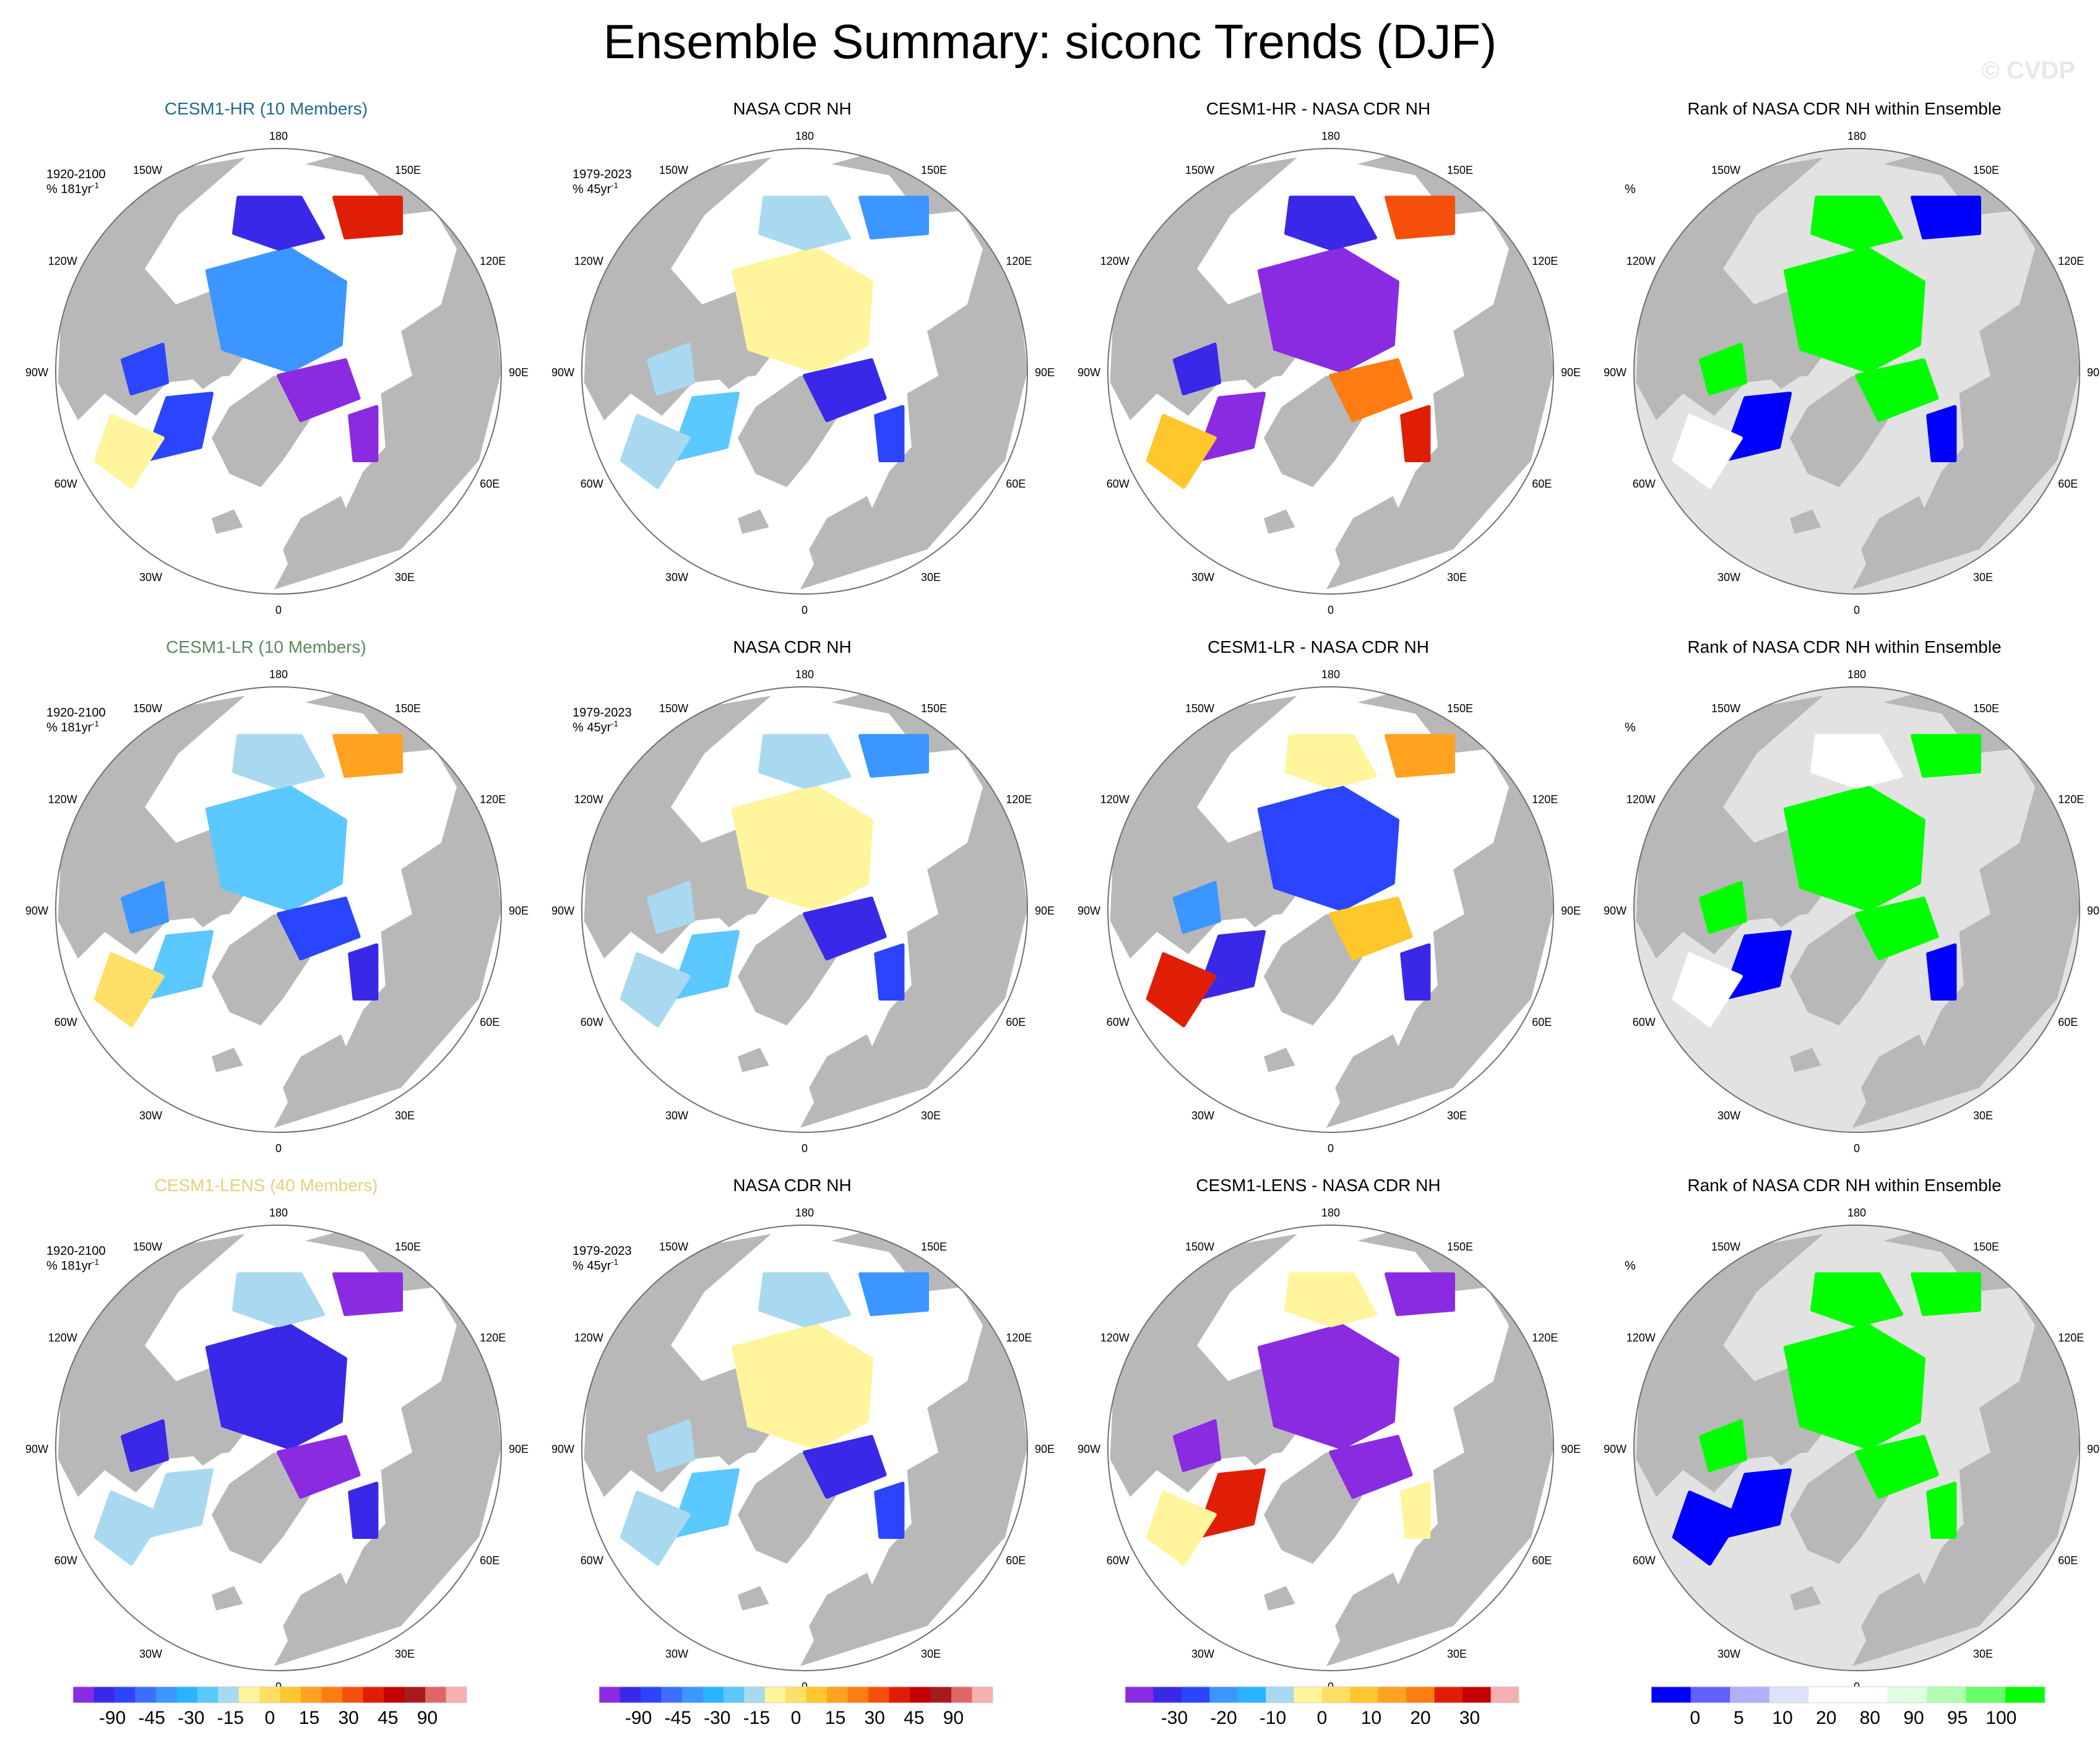  I want to click on panel-title: CESM1-LENS - NASA CDR NH, so click(1318, 1185).